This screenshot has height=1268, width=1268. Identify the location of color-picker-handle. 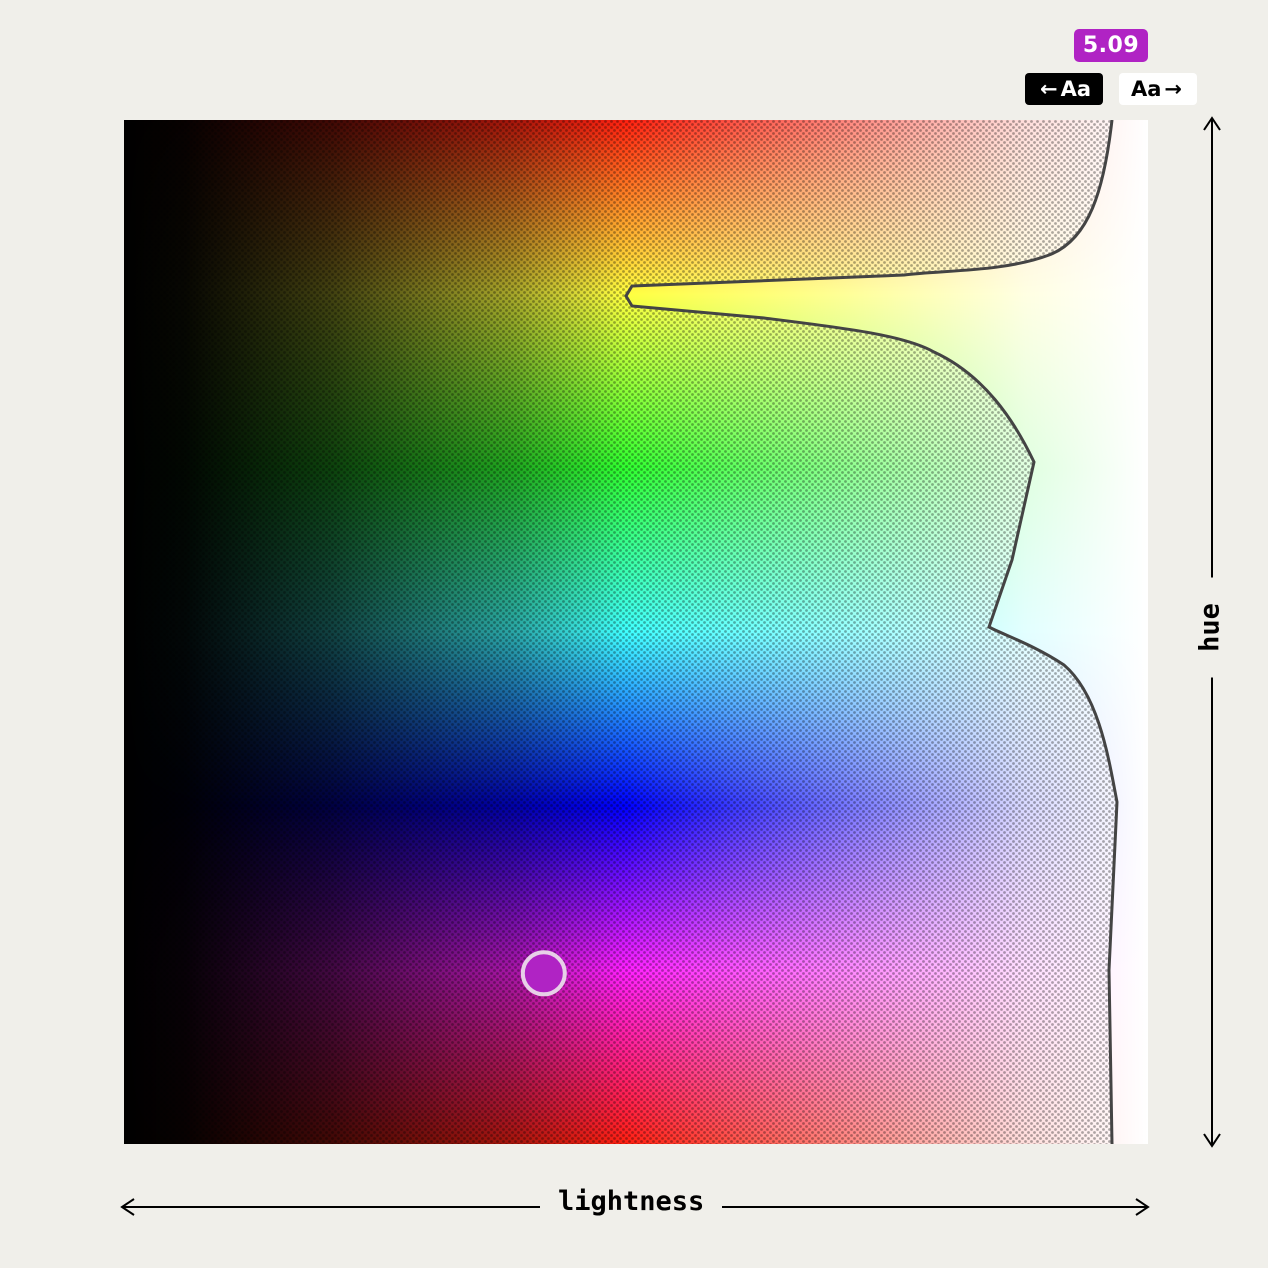
(543, 973).